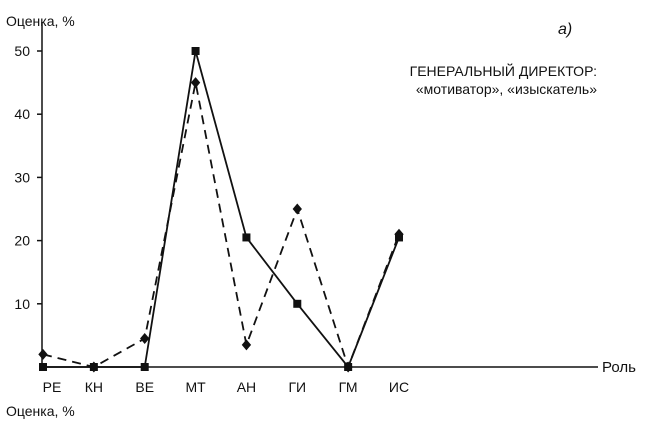  I want to click on x-tick-label: КН, so click(94, 387).